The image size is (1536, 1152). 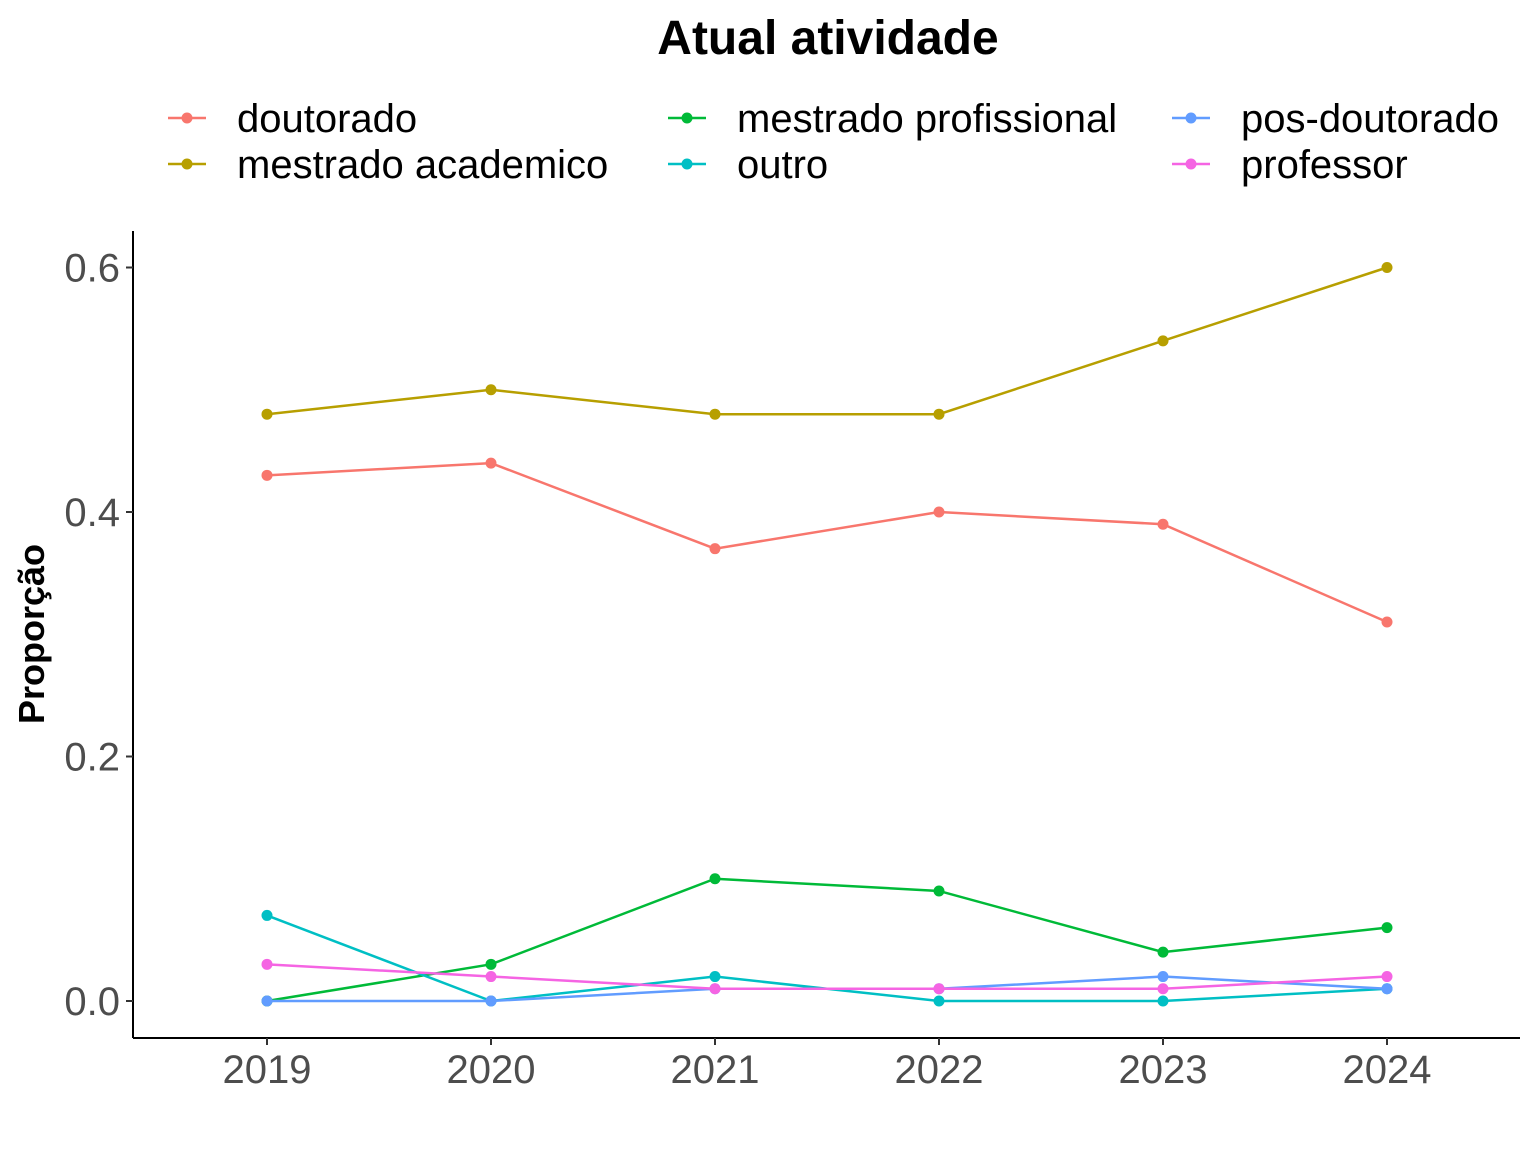 What do you see at coordinates (1387, 1070) in the screenshot?
I see `x-tick-label: 2024` at bounding box center [1387, 1070].